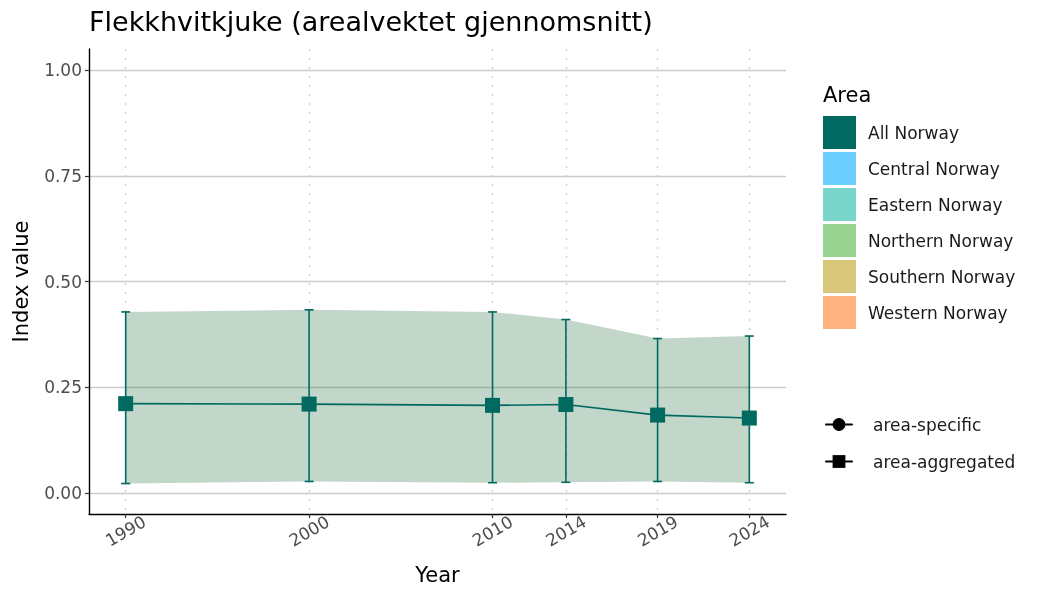 Image resolution: width=1050 pixels, height=600 pixels. What do you see at coordinates (942, 276) in the screenshot?
I see `legend-label: Southern Norway` at bounding box center [942, 276].